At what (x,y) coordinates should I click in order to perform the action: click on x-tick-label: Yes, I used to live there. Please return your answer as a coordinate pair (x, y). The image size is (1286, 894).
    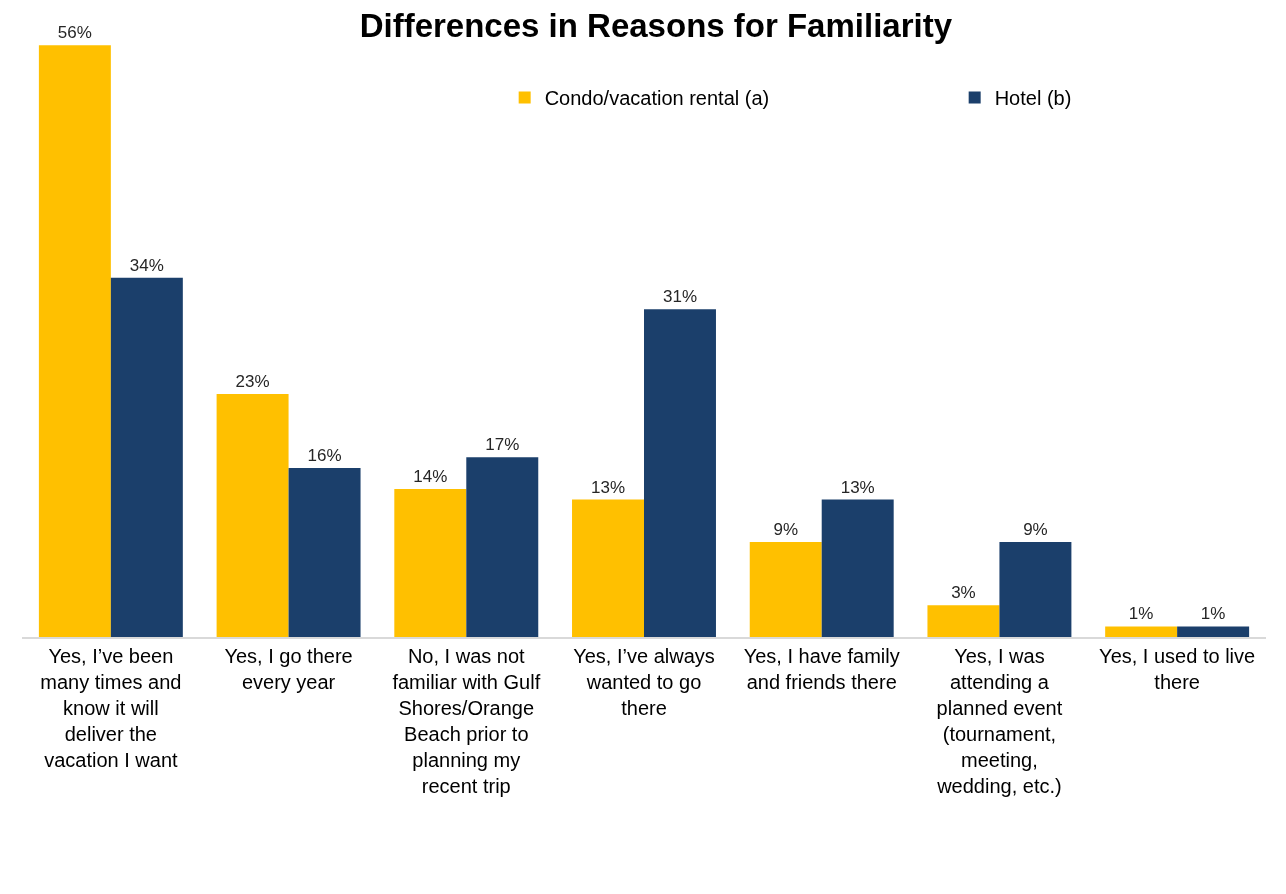
    Looking at the image, I should click on (1177, 668).